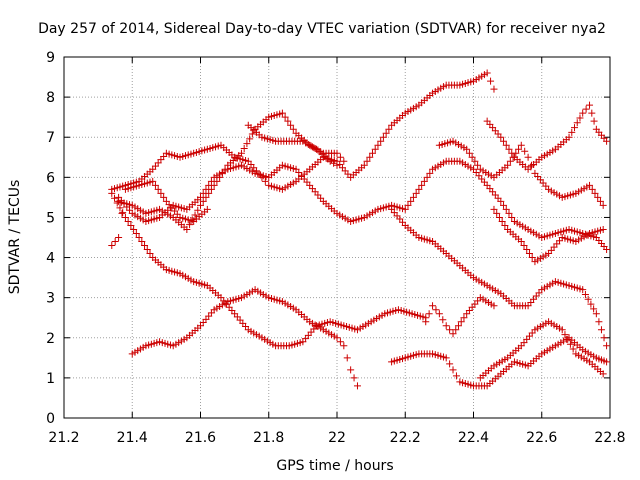  I want to click on y-tick-label: 0, so click(50, 419).